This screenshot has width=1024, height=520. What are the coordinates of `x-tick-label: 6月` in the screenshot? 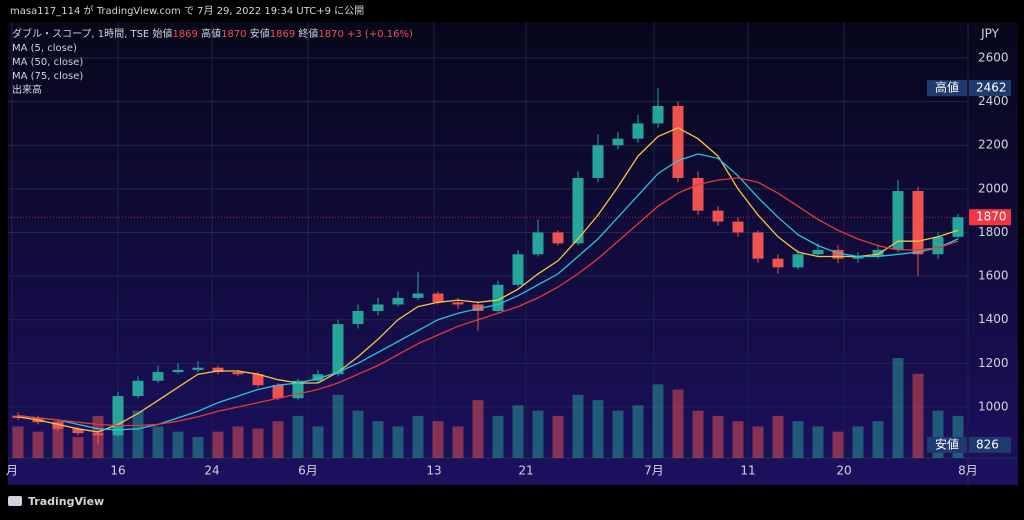 It's located at (308, 471).